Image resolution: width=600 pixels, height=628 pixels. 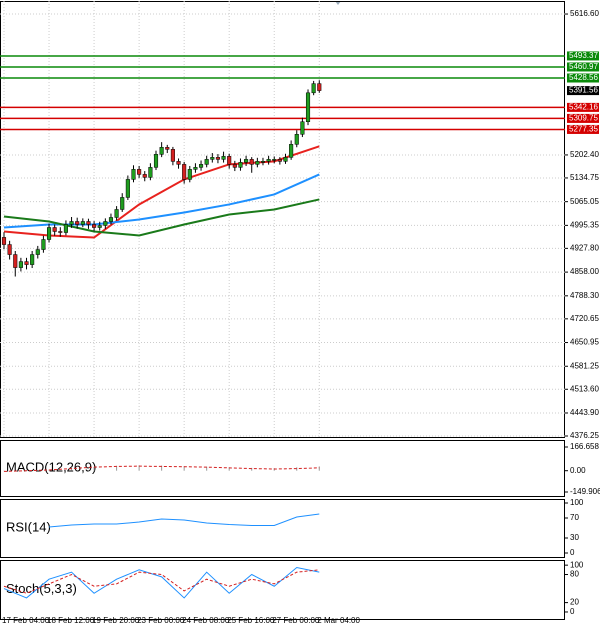 What do you see at coordinates (584, 295) in the screenshot?
I see `y-tick-label: 4788.30` at bounding box center [584, 295].